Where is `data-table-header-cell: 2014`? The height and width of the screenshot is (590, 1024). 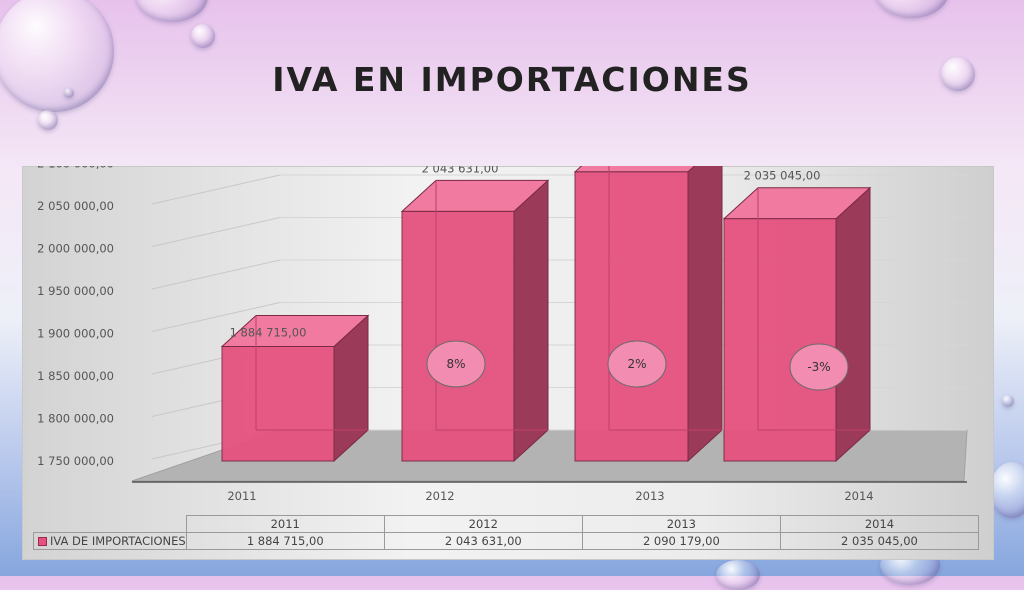 data-table-header-cell: 2014 is located at coordinates (879, 524).